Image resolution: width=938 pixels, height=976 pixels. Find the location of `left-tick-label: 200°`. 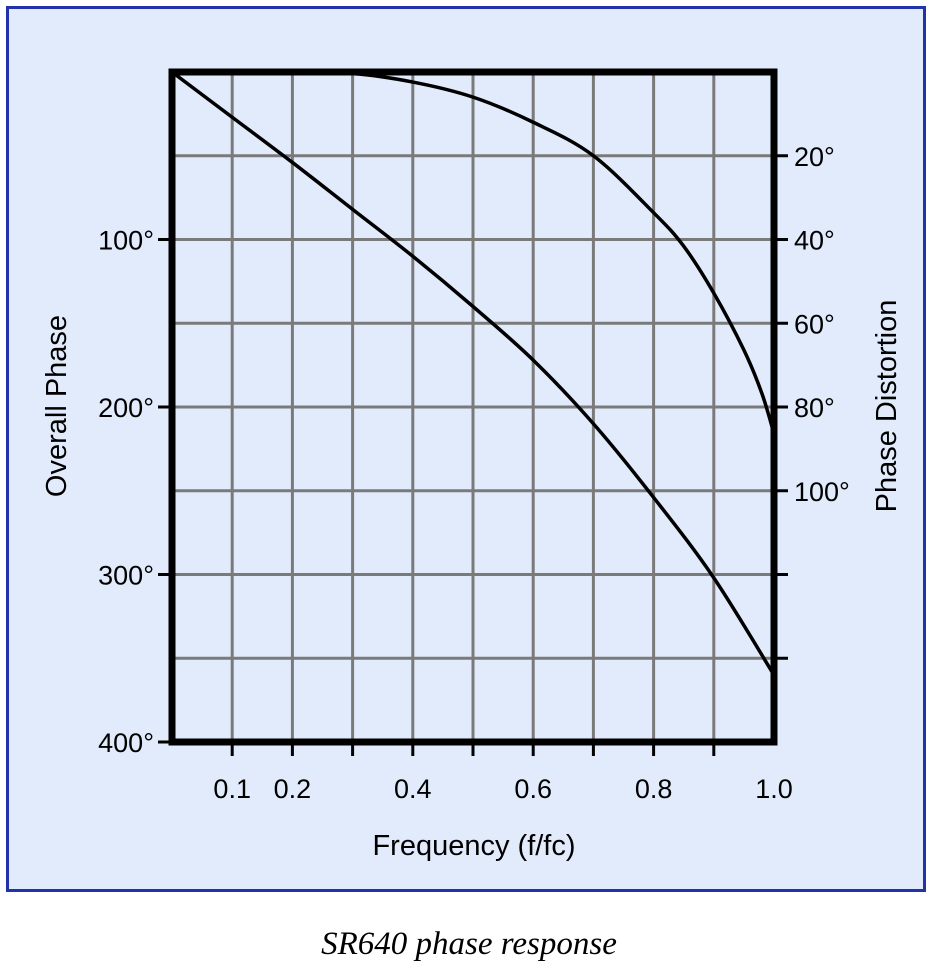

left-tick-label: 200° is located at coordinates (126, 408).